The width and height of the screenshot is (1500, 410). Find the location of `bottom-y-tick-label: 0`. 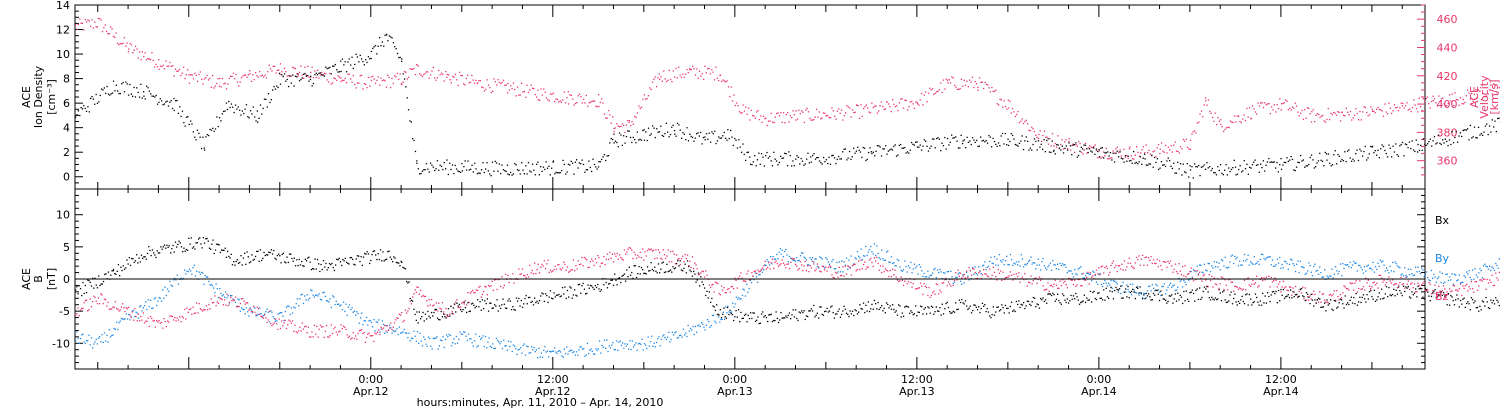

bottom-y-tick-label: 0 is located at coordinates (66, 279).